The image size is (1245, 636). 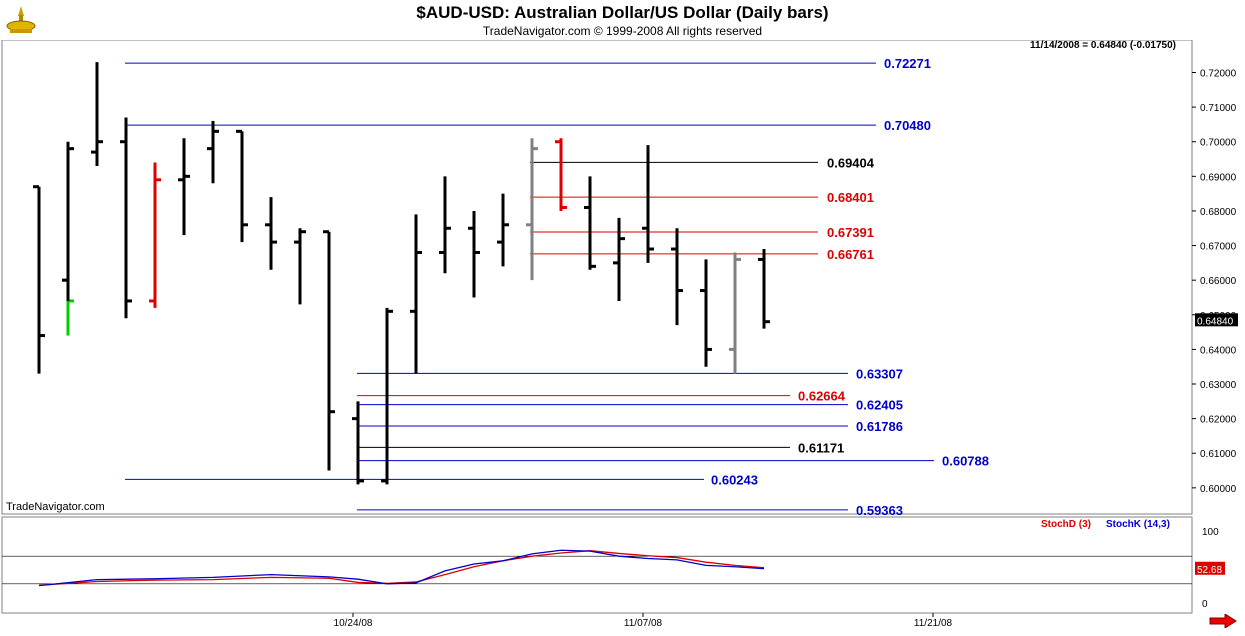 What do you see at coordinates (1210, 532) in the screenshot?
I see `stoch-y-tick-label: 100` at bounding box center [1210, 532].